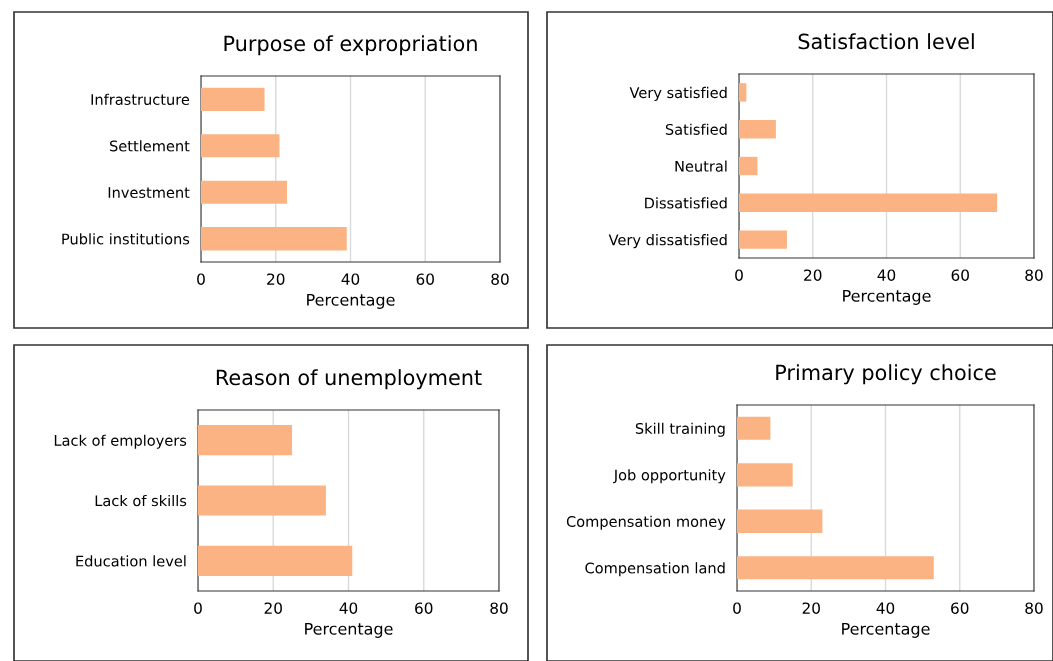 The image size is (1053, 661). What do you see at coordinates (349, 379) in the screenshot?
I see `chart-title: Reason of unemployment` at bounding box center [349, 379].